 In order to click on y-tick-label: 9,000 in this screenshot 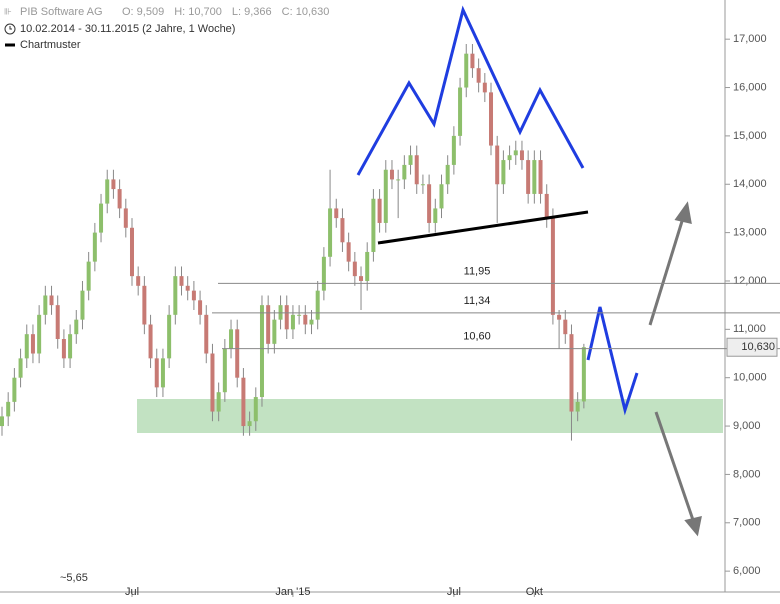, I will do `click(747, 426)`.